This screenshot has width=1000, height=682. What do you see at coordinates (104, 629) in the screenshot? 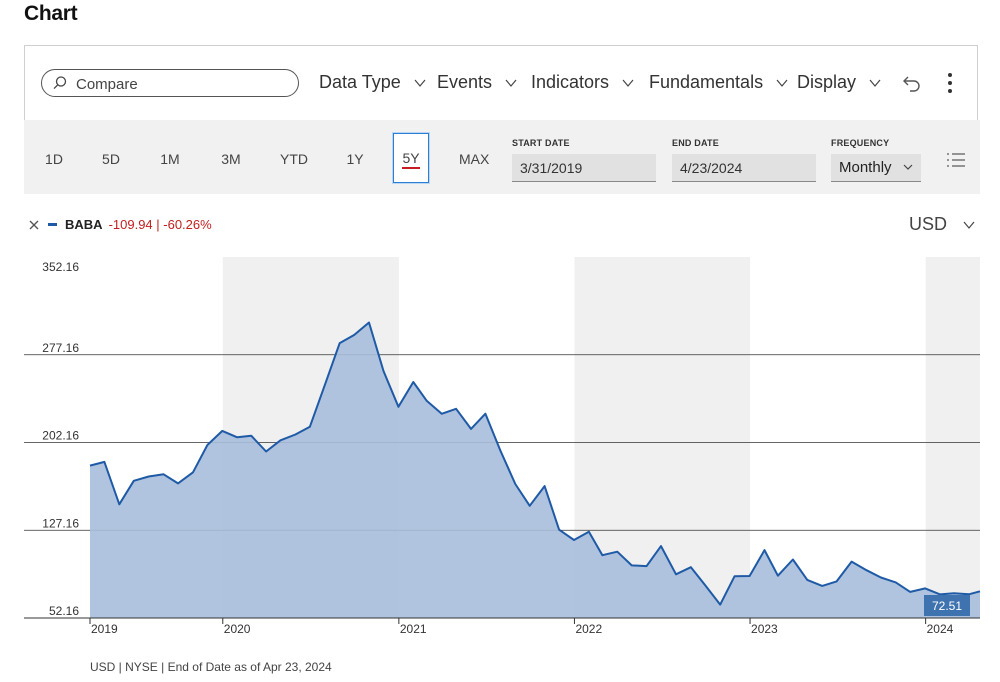
I see `x-tick-label: 2019` at bounding box center [104, 629].